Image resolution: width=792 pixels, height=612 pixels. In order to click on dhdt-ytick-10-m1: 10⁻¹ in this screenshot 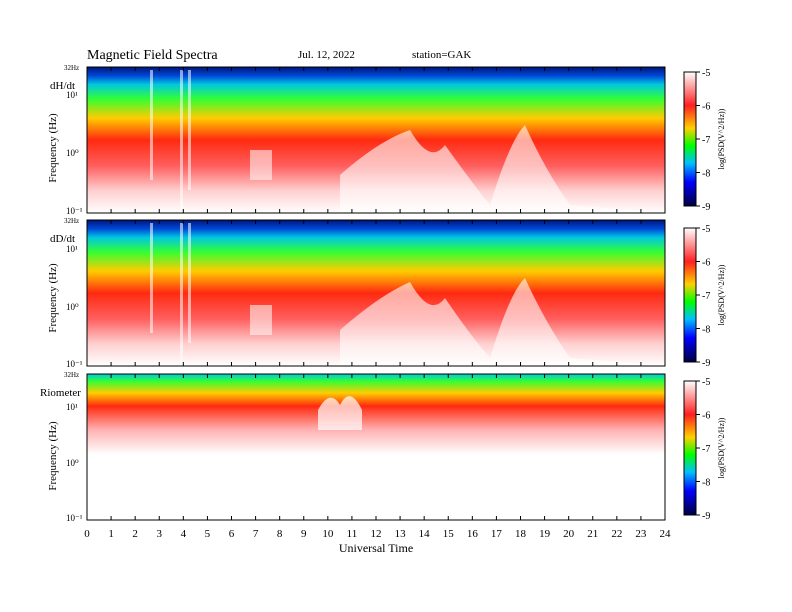, I will do `click(74, 211)`.